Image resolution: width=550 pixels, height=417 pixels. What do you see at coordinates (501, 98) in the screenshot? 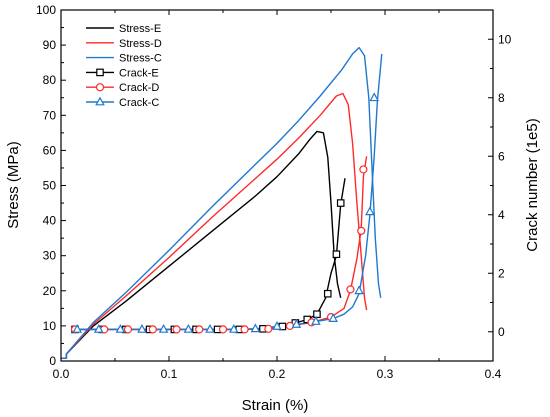
I see `y-right-tick-label: 8` at bounding box center [501, 98].